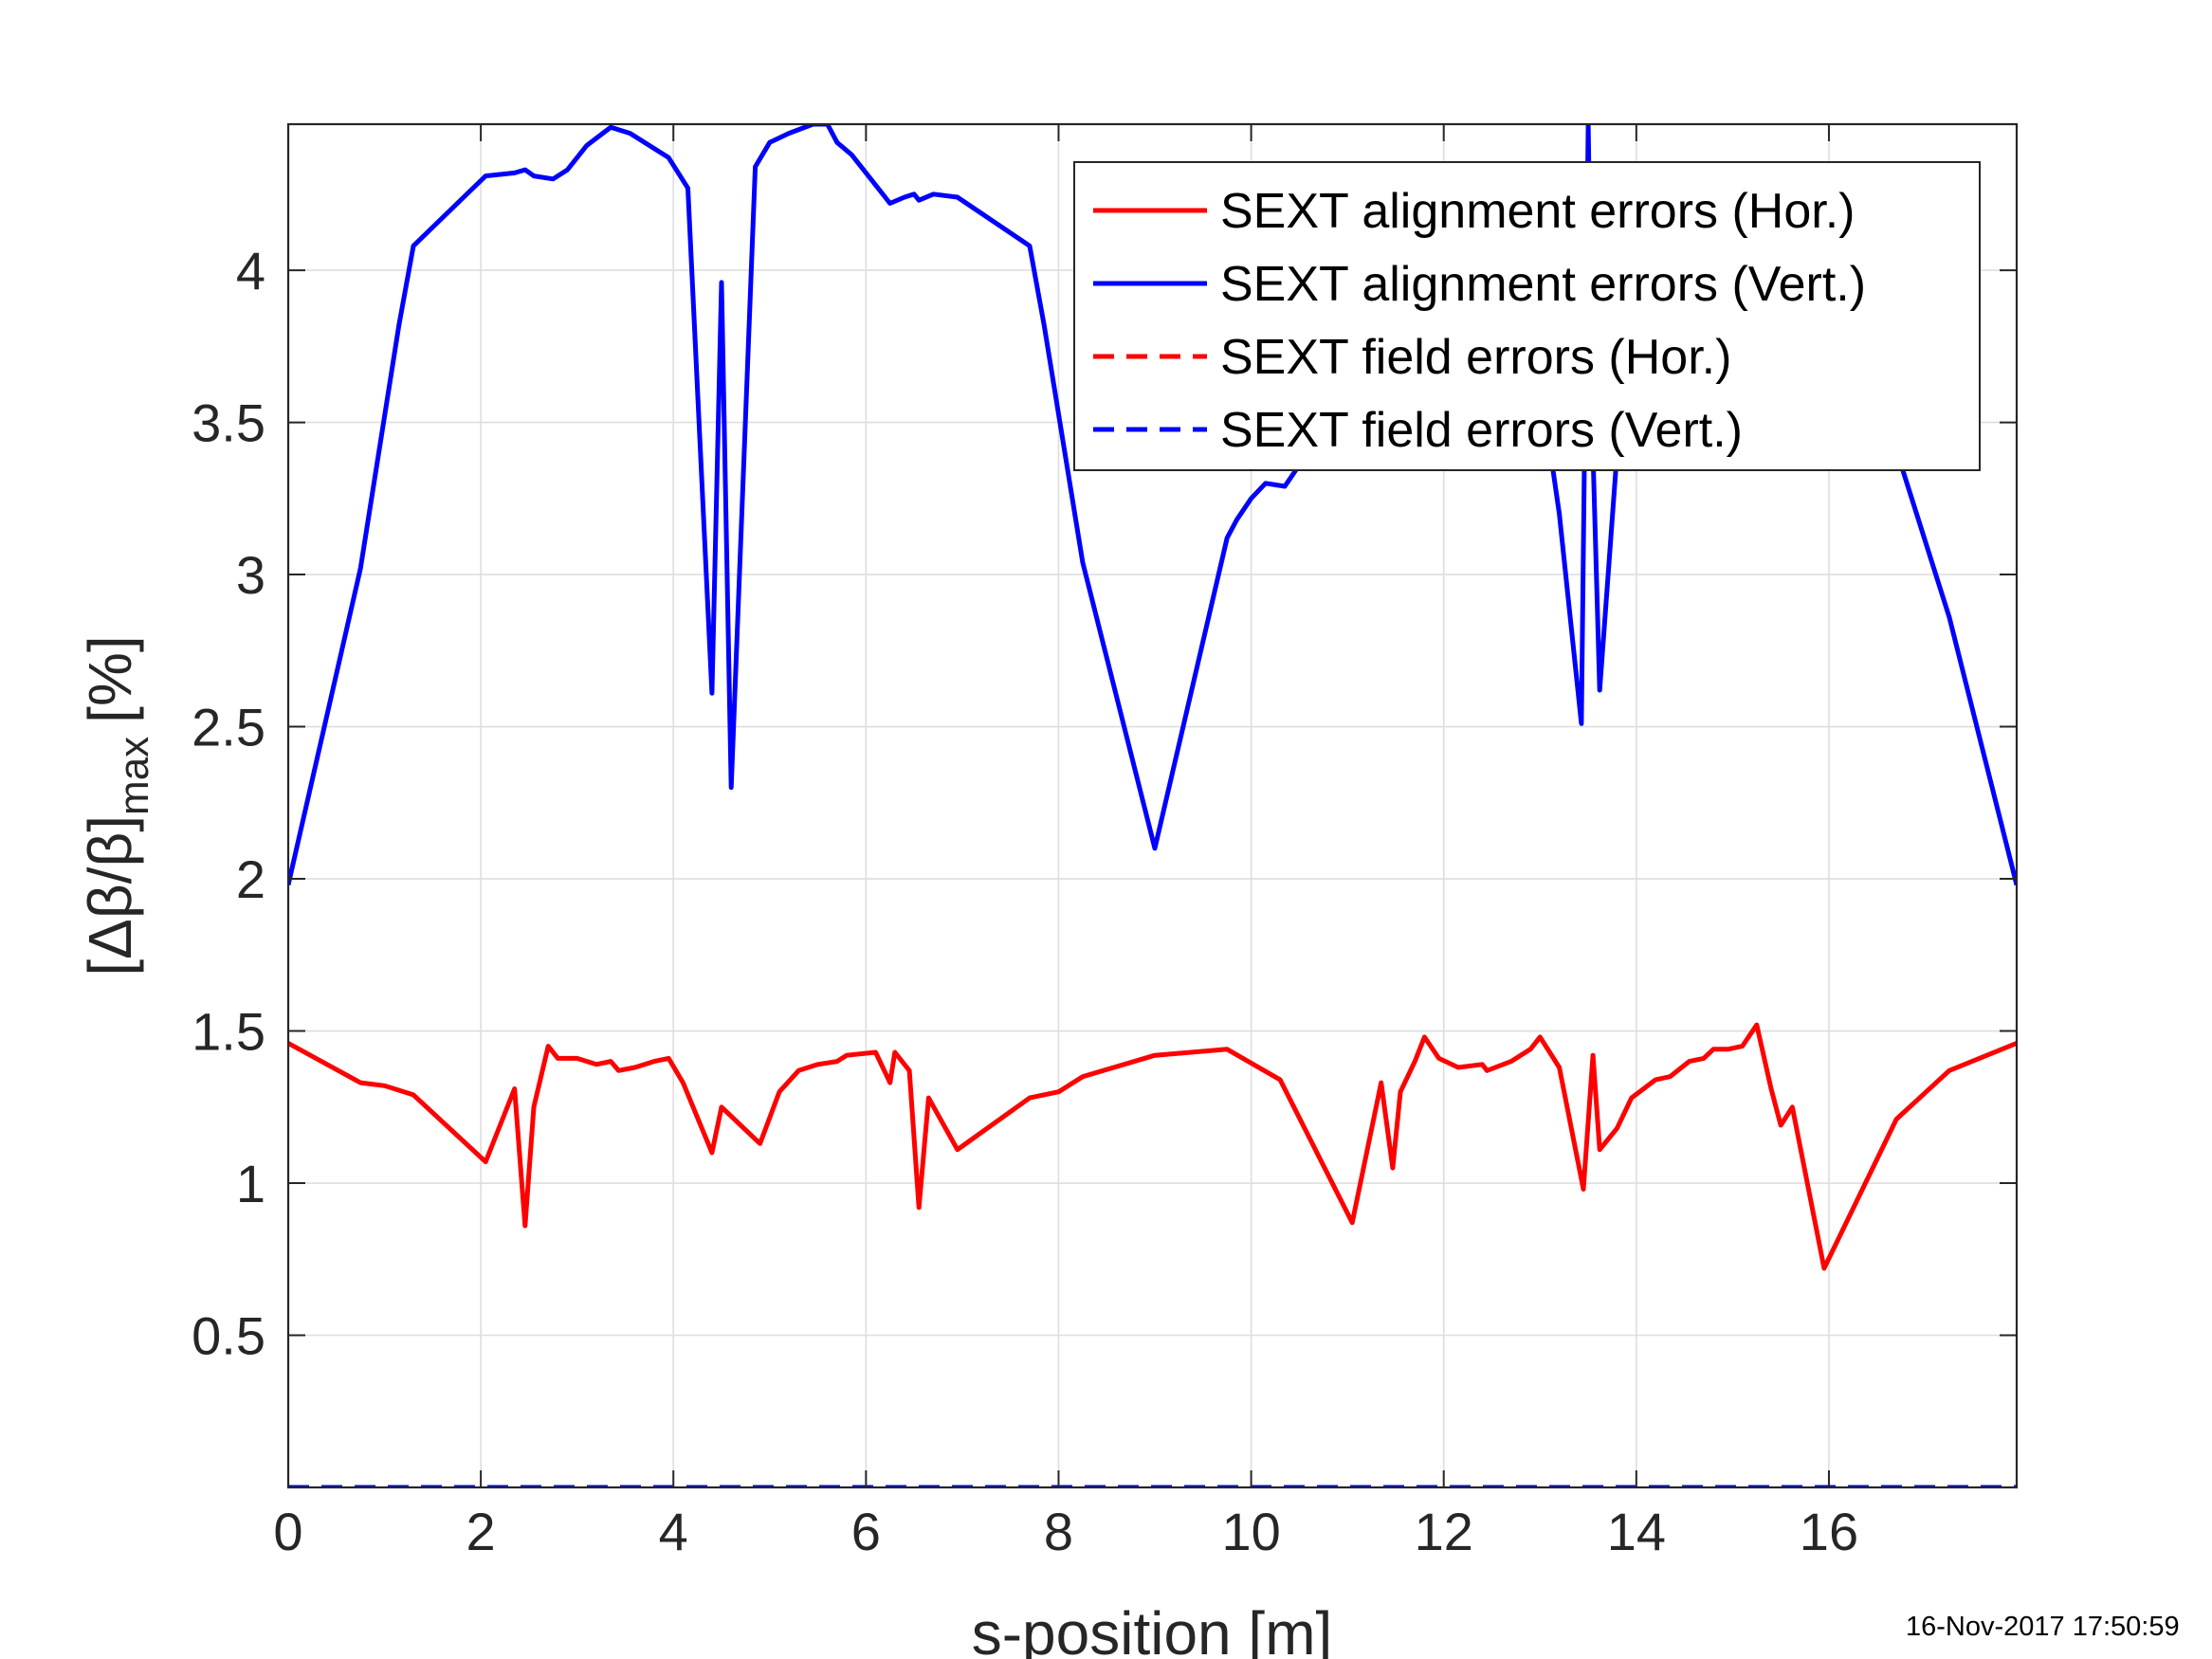 This screenshot has height=1659, width=2212. Describe the element at coordinates (228, 727) in the screenshot. I see `y-tick-label: 2.5` at that location.